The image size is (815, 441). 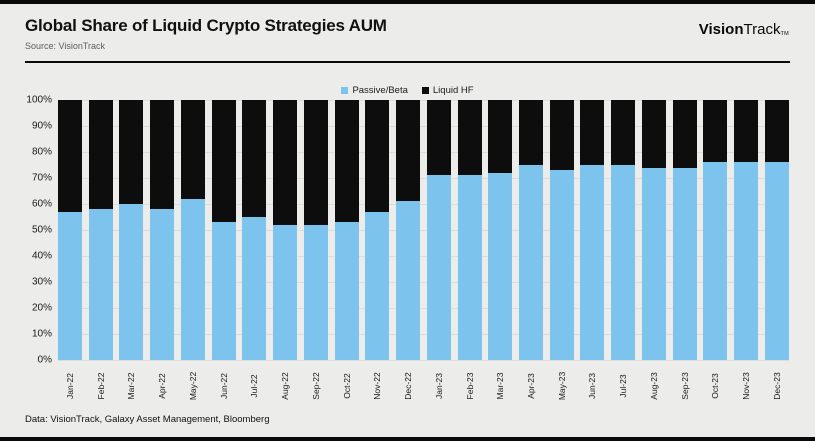 I want to click on x-tick-text: Jul-22, so click(x=254, y=386).